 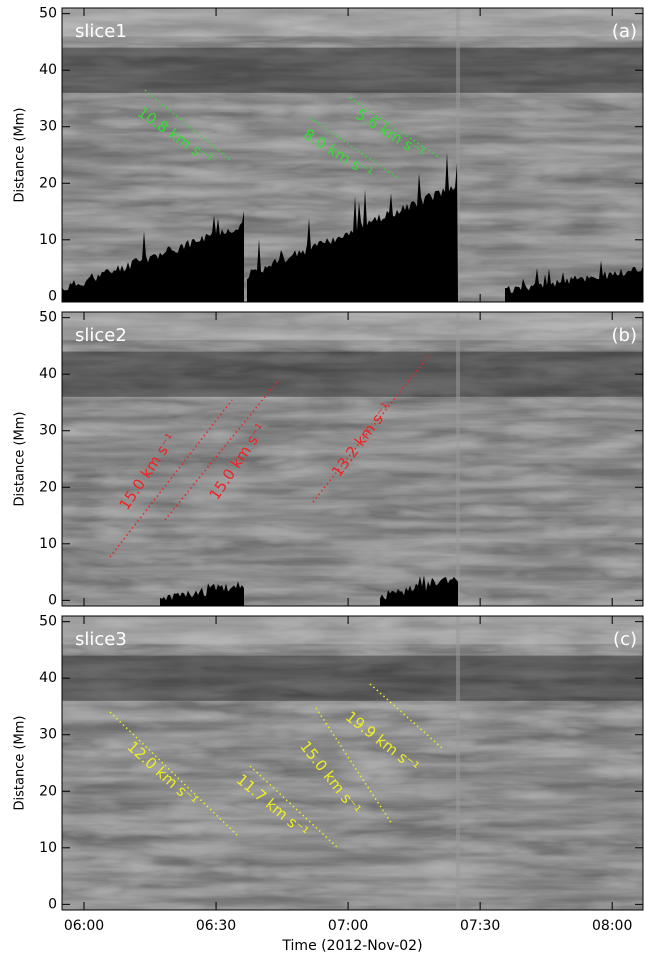 I want to click on panel-name: slice3, so click(x=101, y=639).